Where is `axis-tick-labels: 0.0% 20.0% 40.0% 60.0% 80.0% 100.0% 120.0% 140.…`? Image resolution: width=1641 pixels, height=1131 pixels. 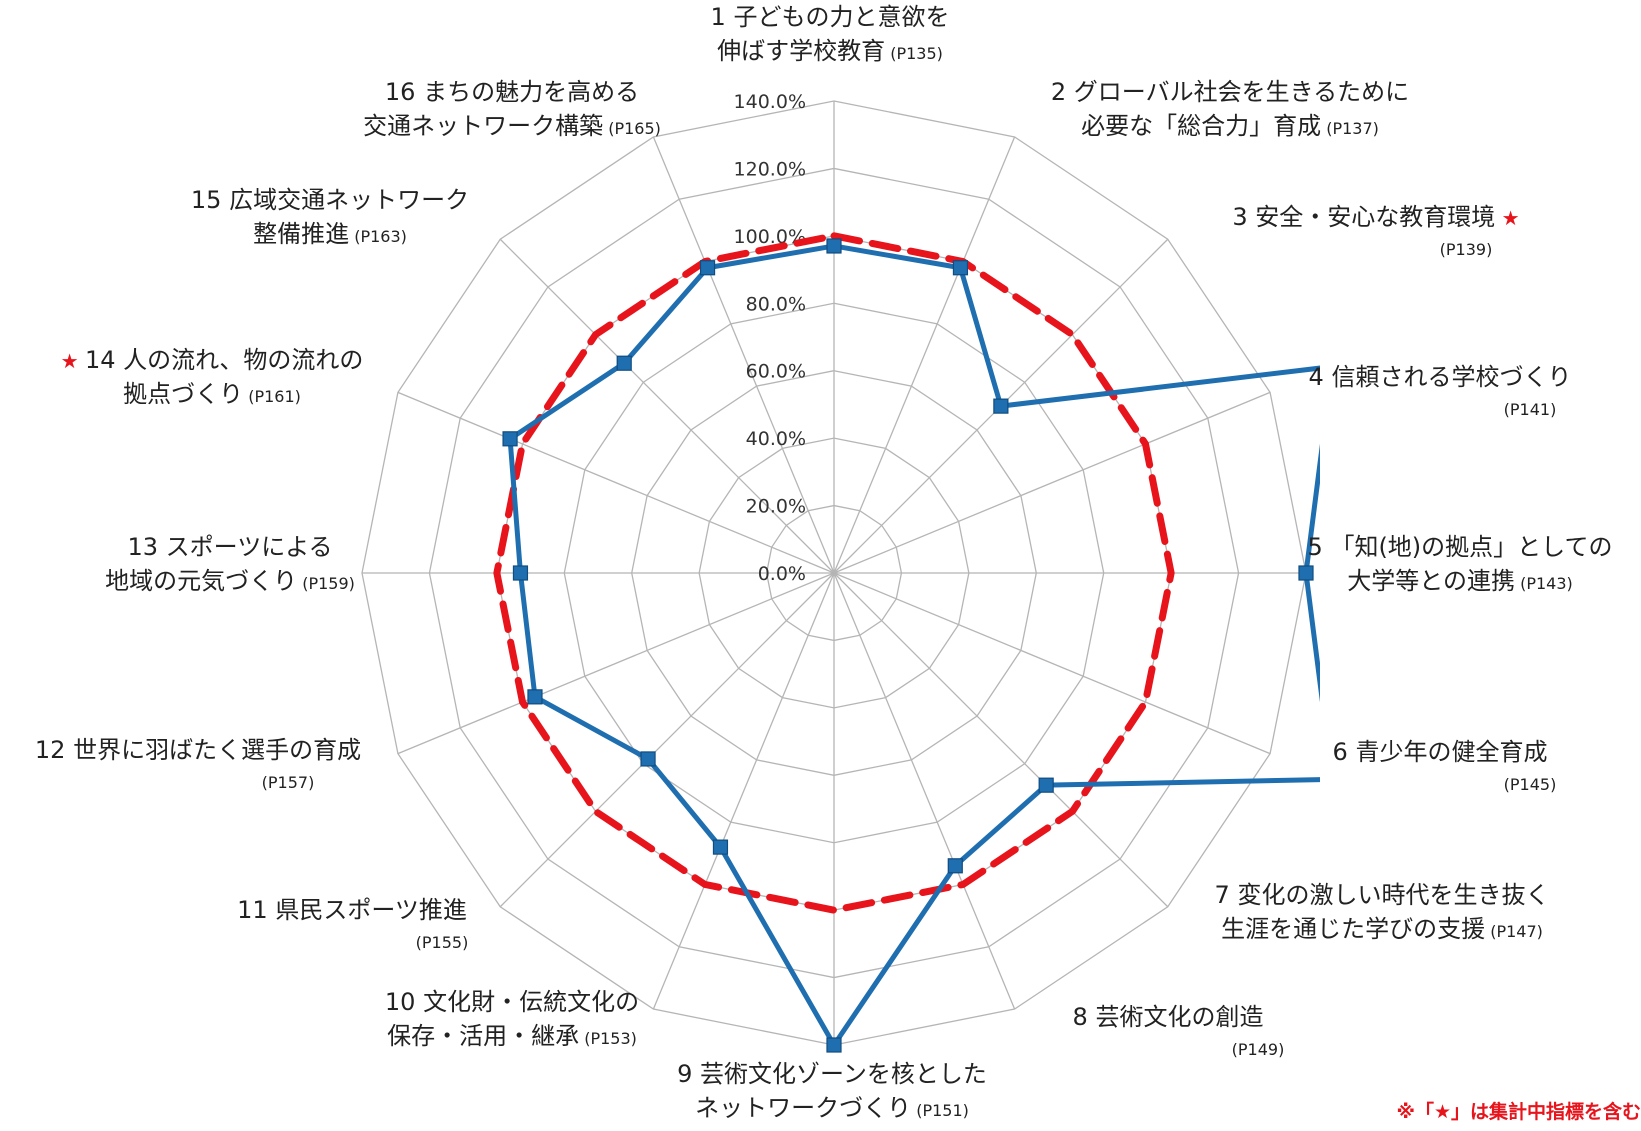 axis-tick-labels: 0.0% 20.0% 40.0% 60.0% 80.0% 100.0% 120.0% 140.… is located at coordinates (770, 338).